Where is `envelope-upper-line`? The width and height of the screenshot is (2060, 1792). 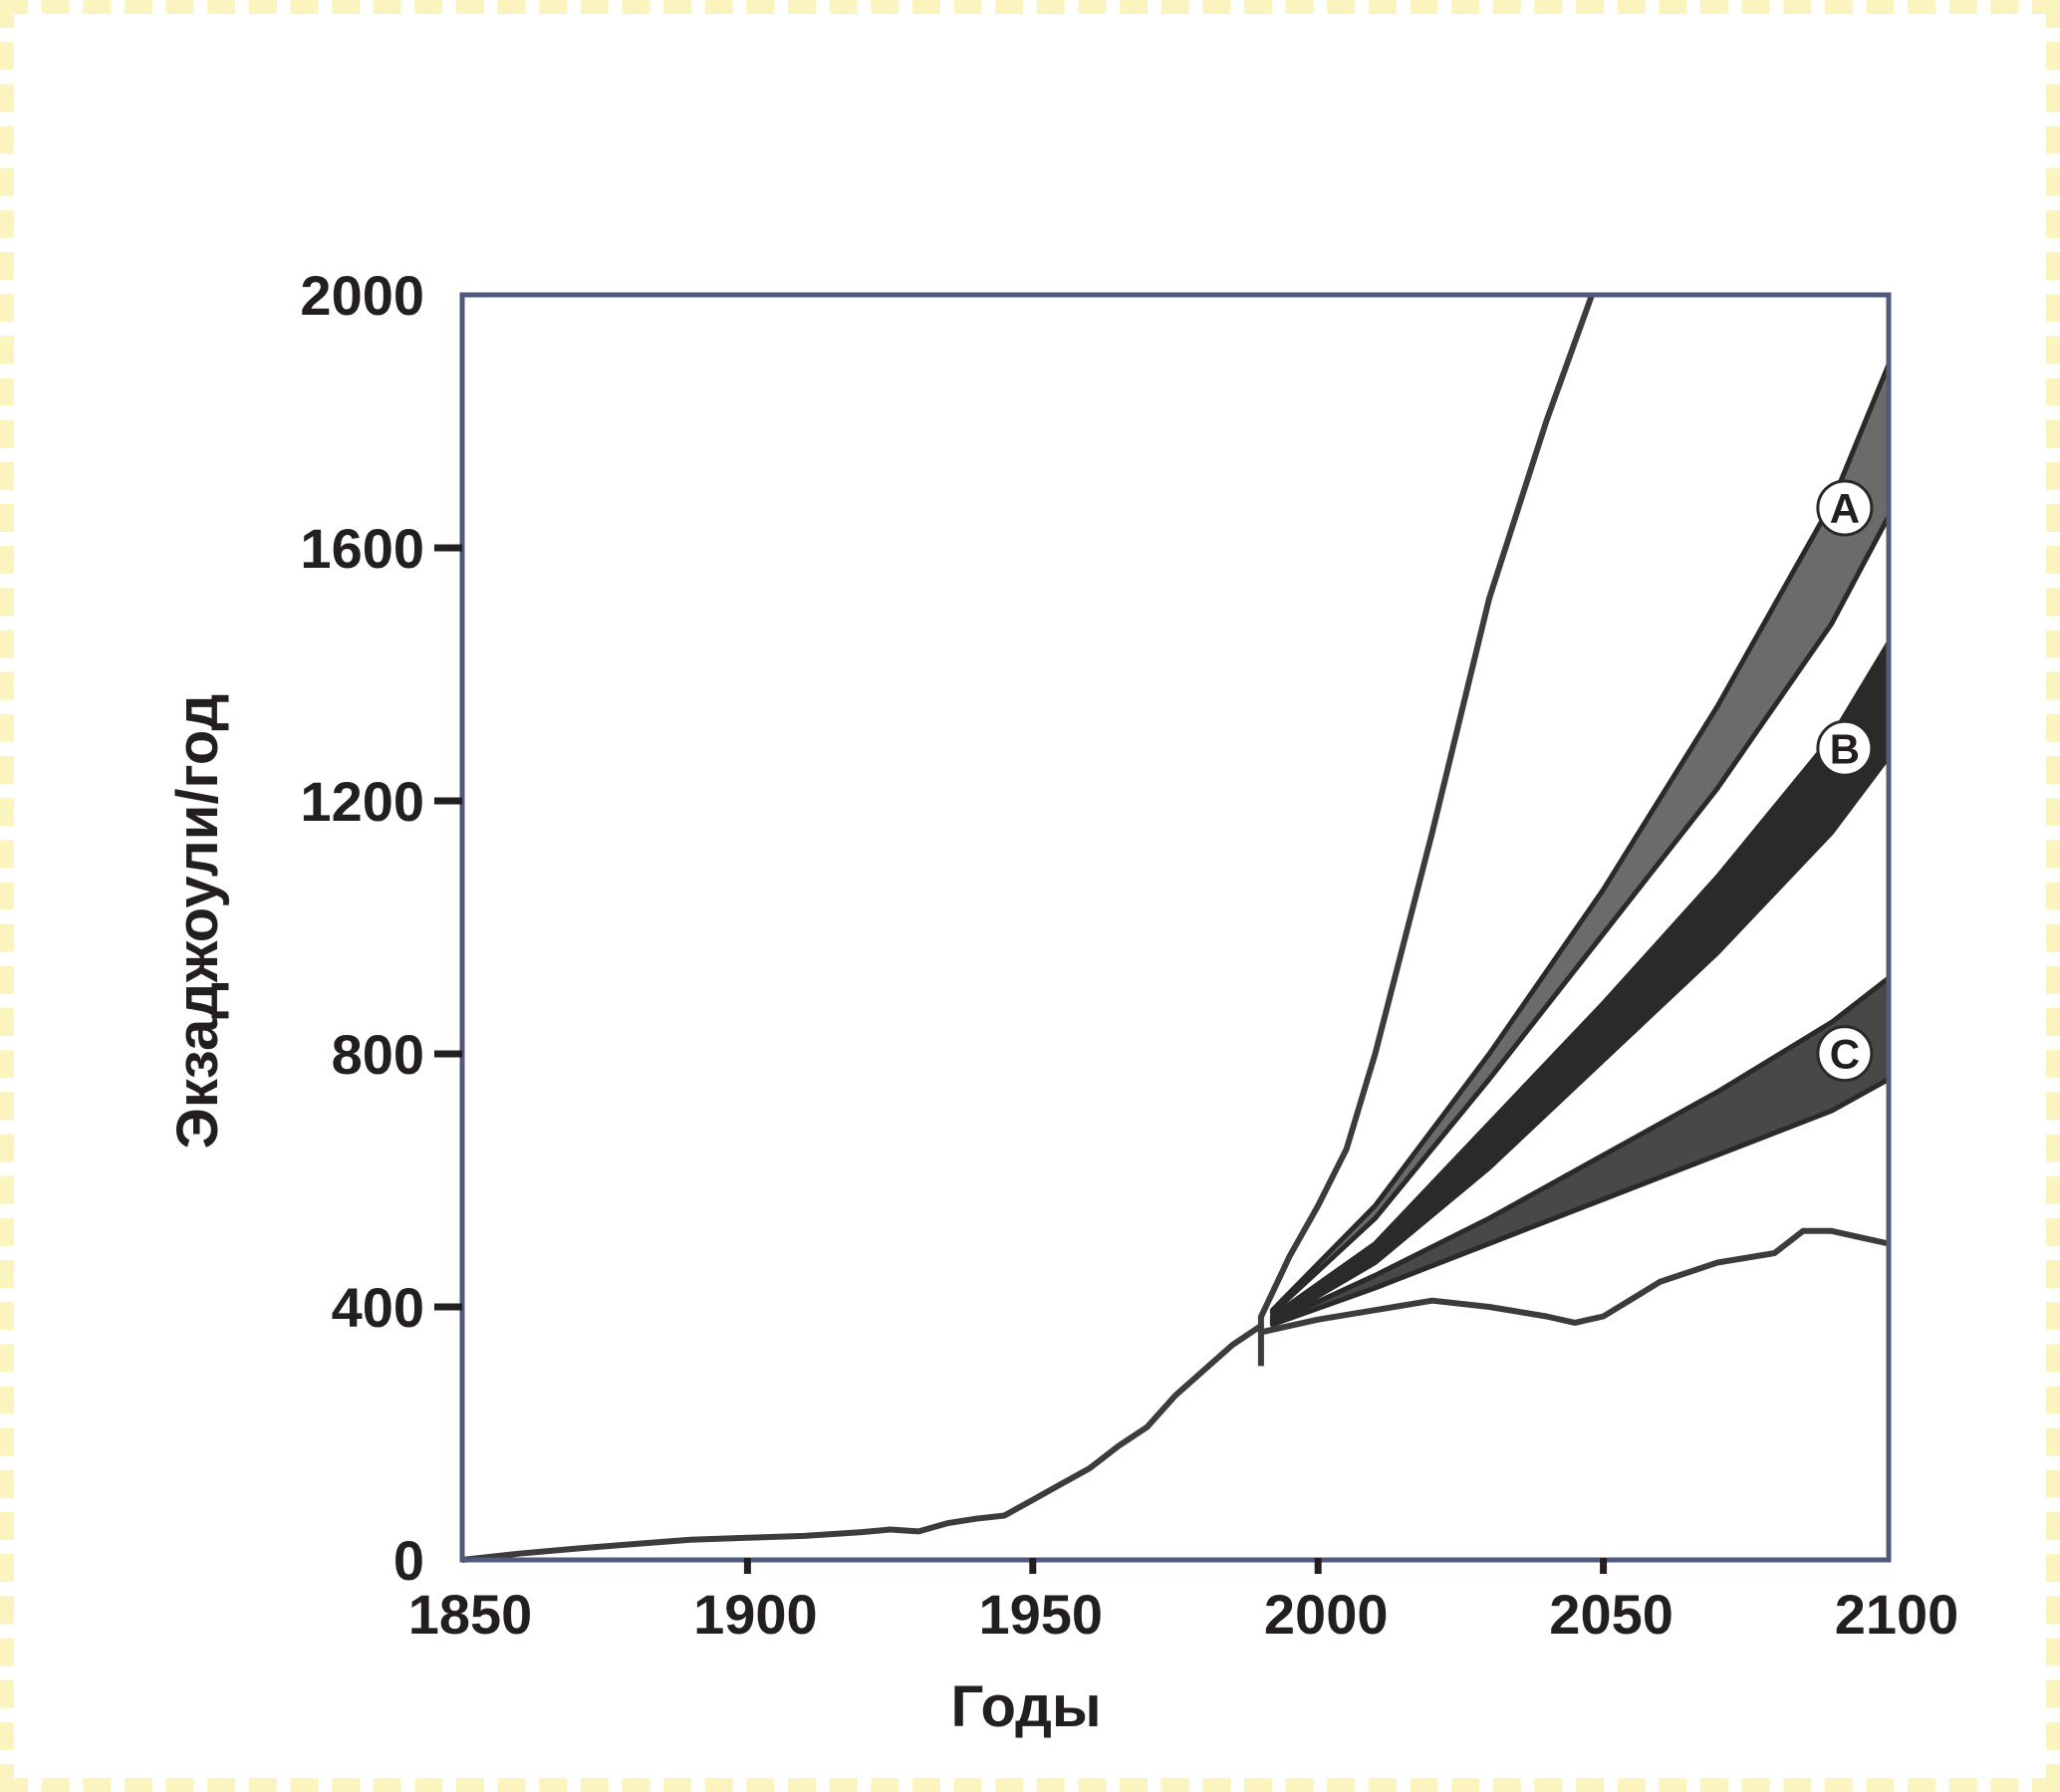 envelope-upper-line is located at coordinates (1426, 830).